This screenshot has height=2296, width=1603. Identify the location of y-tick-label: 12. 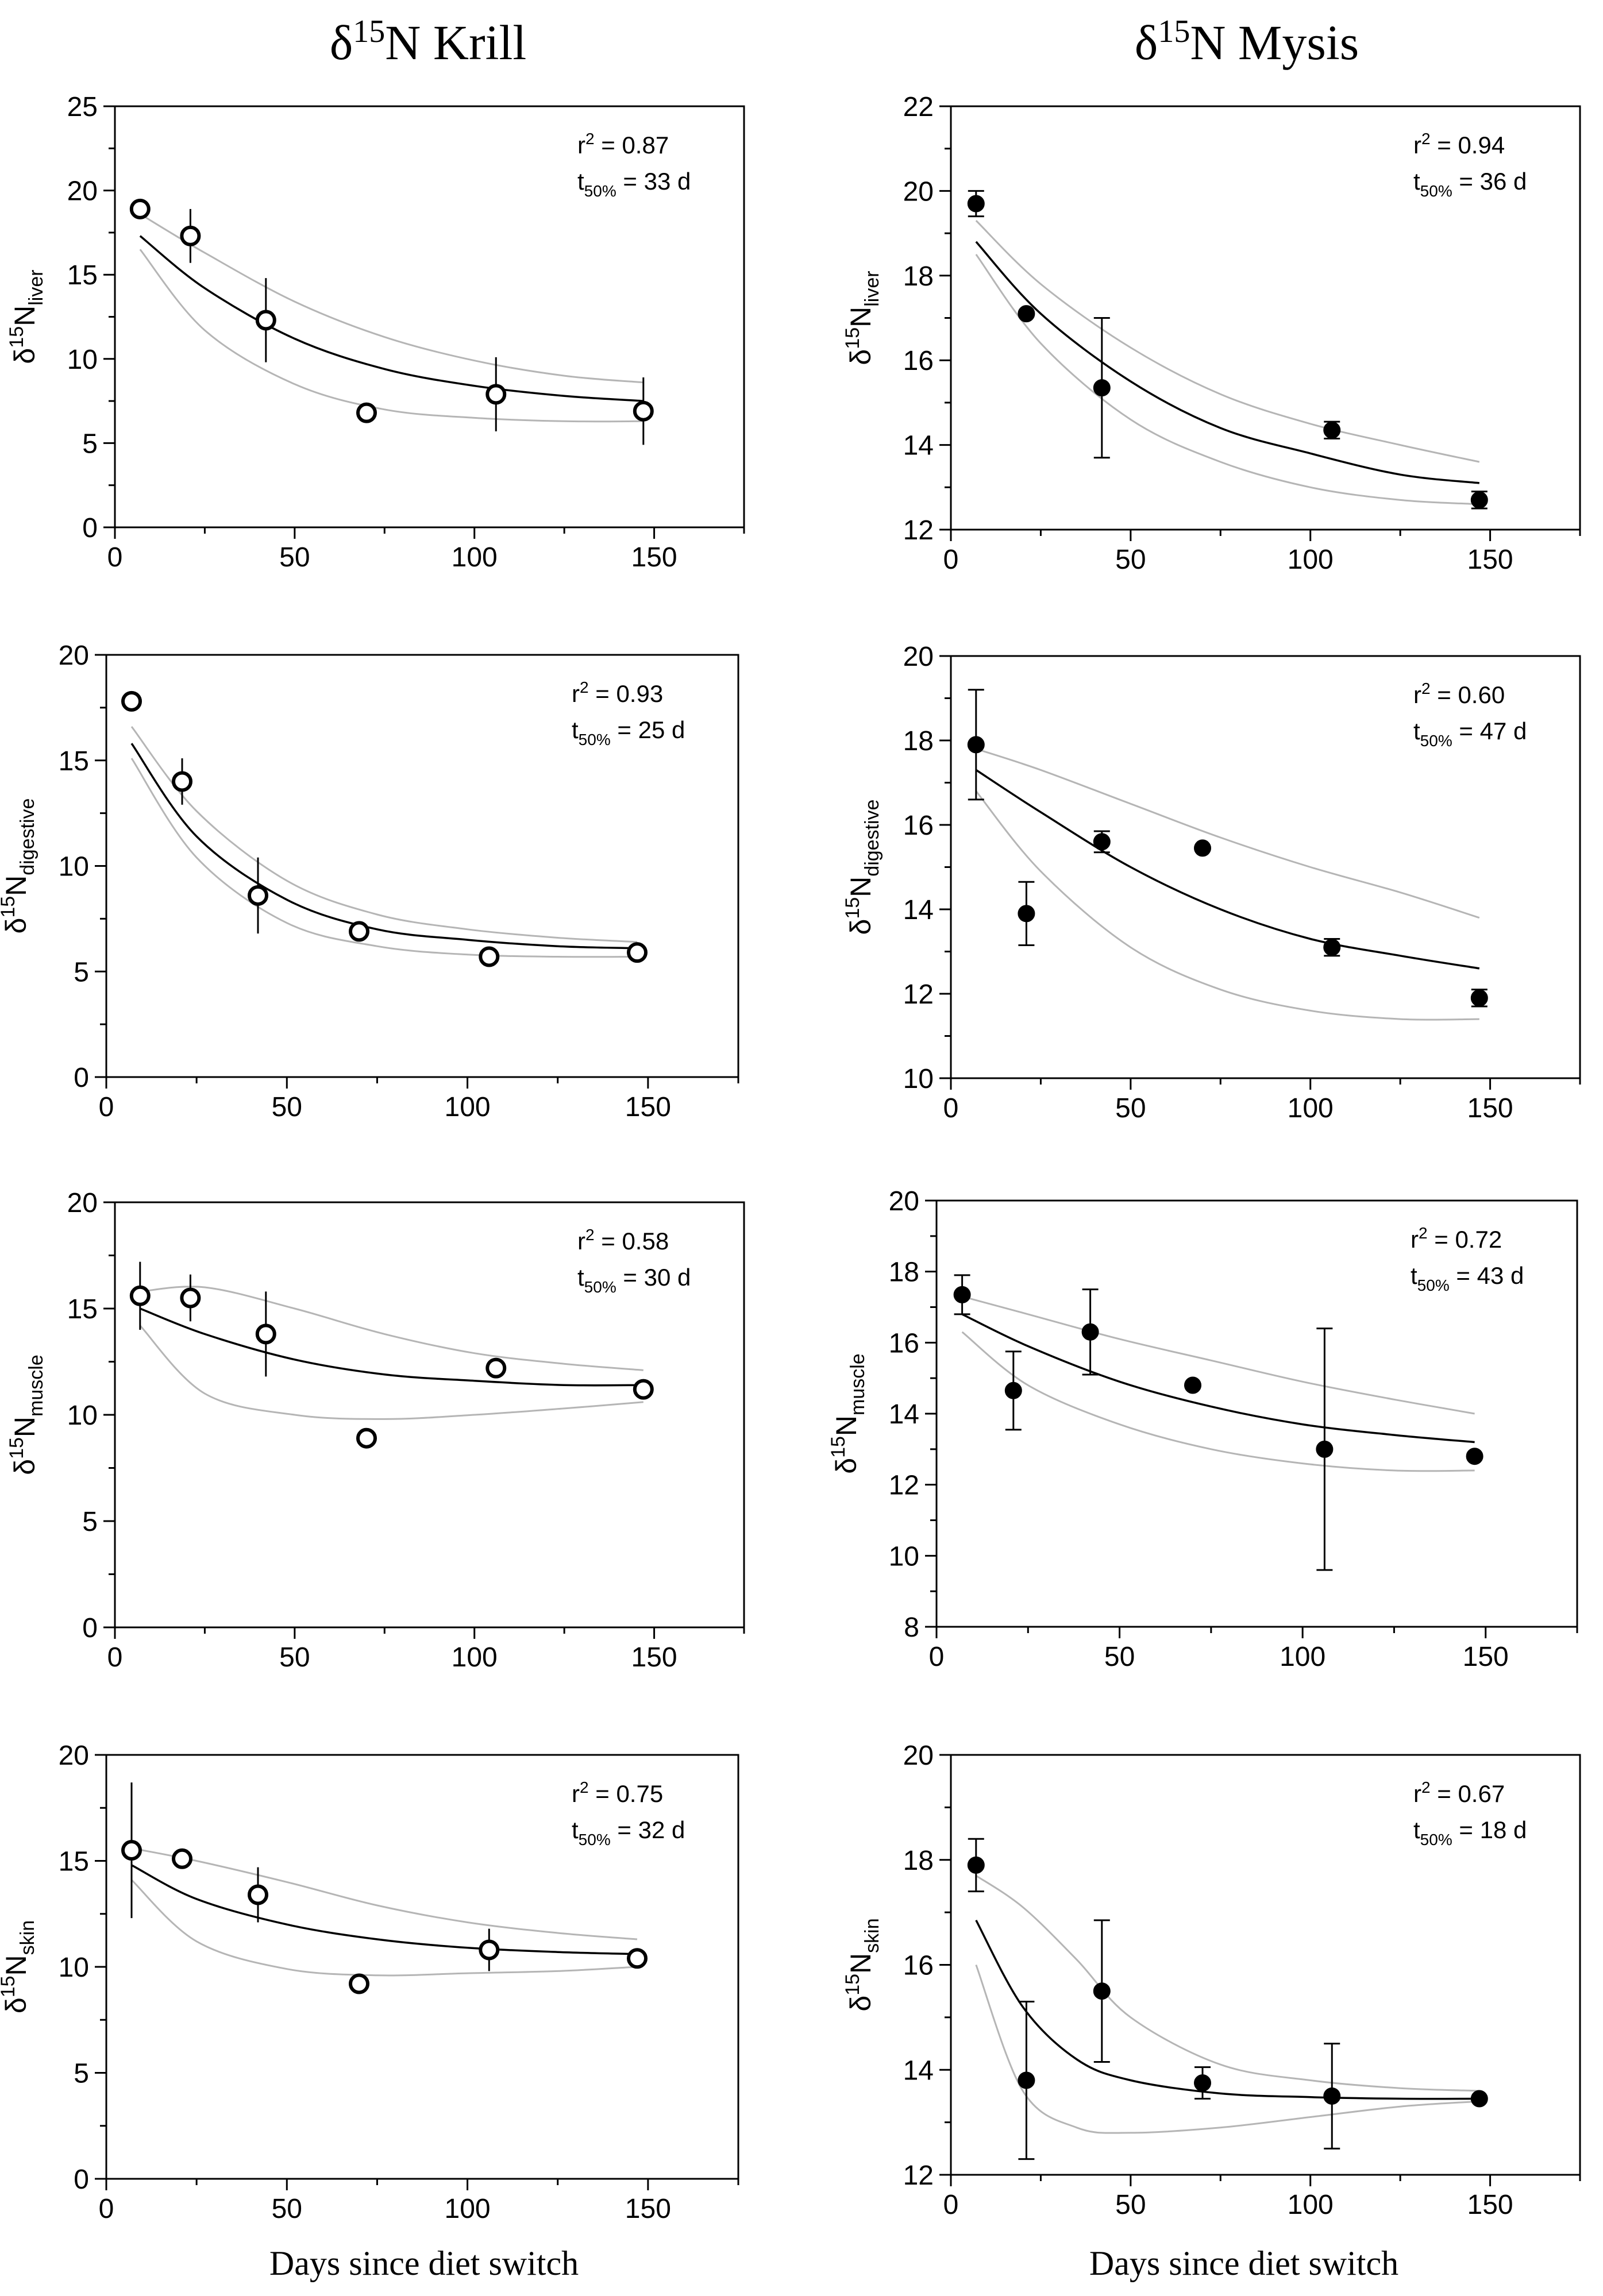
(918, 2175).